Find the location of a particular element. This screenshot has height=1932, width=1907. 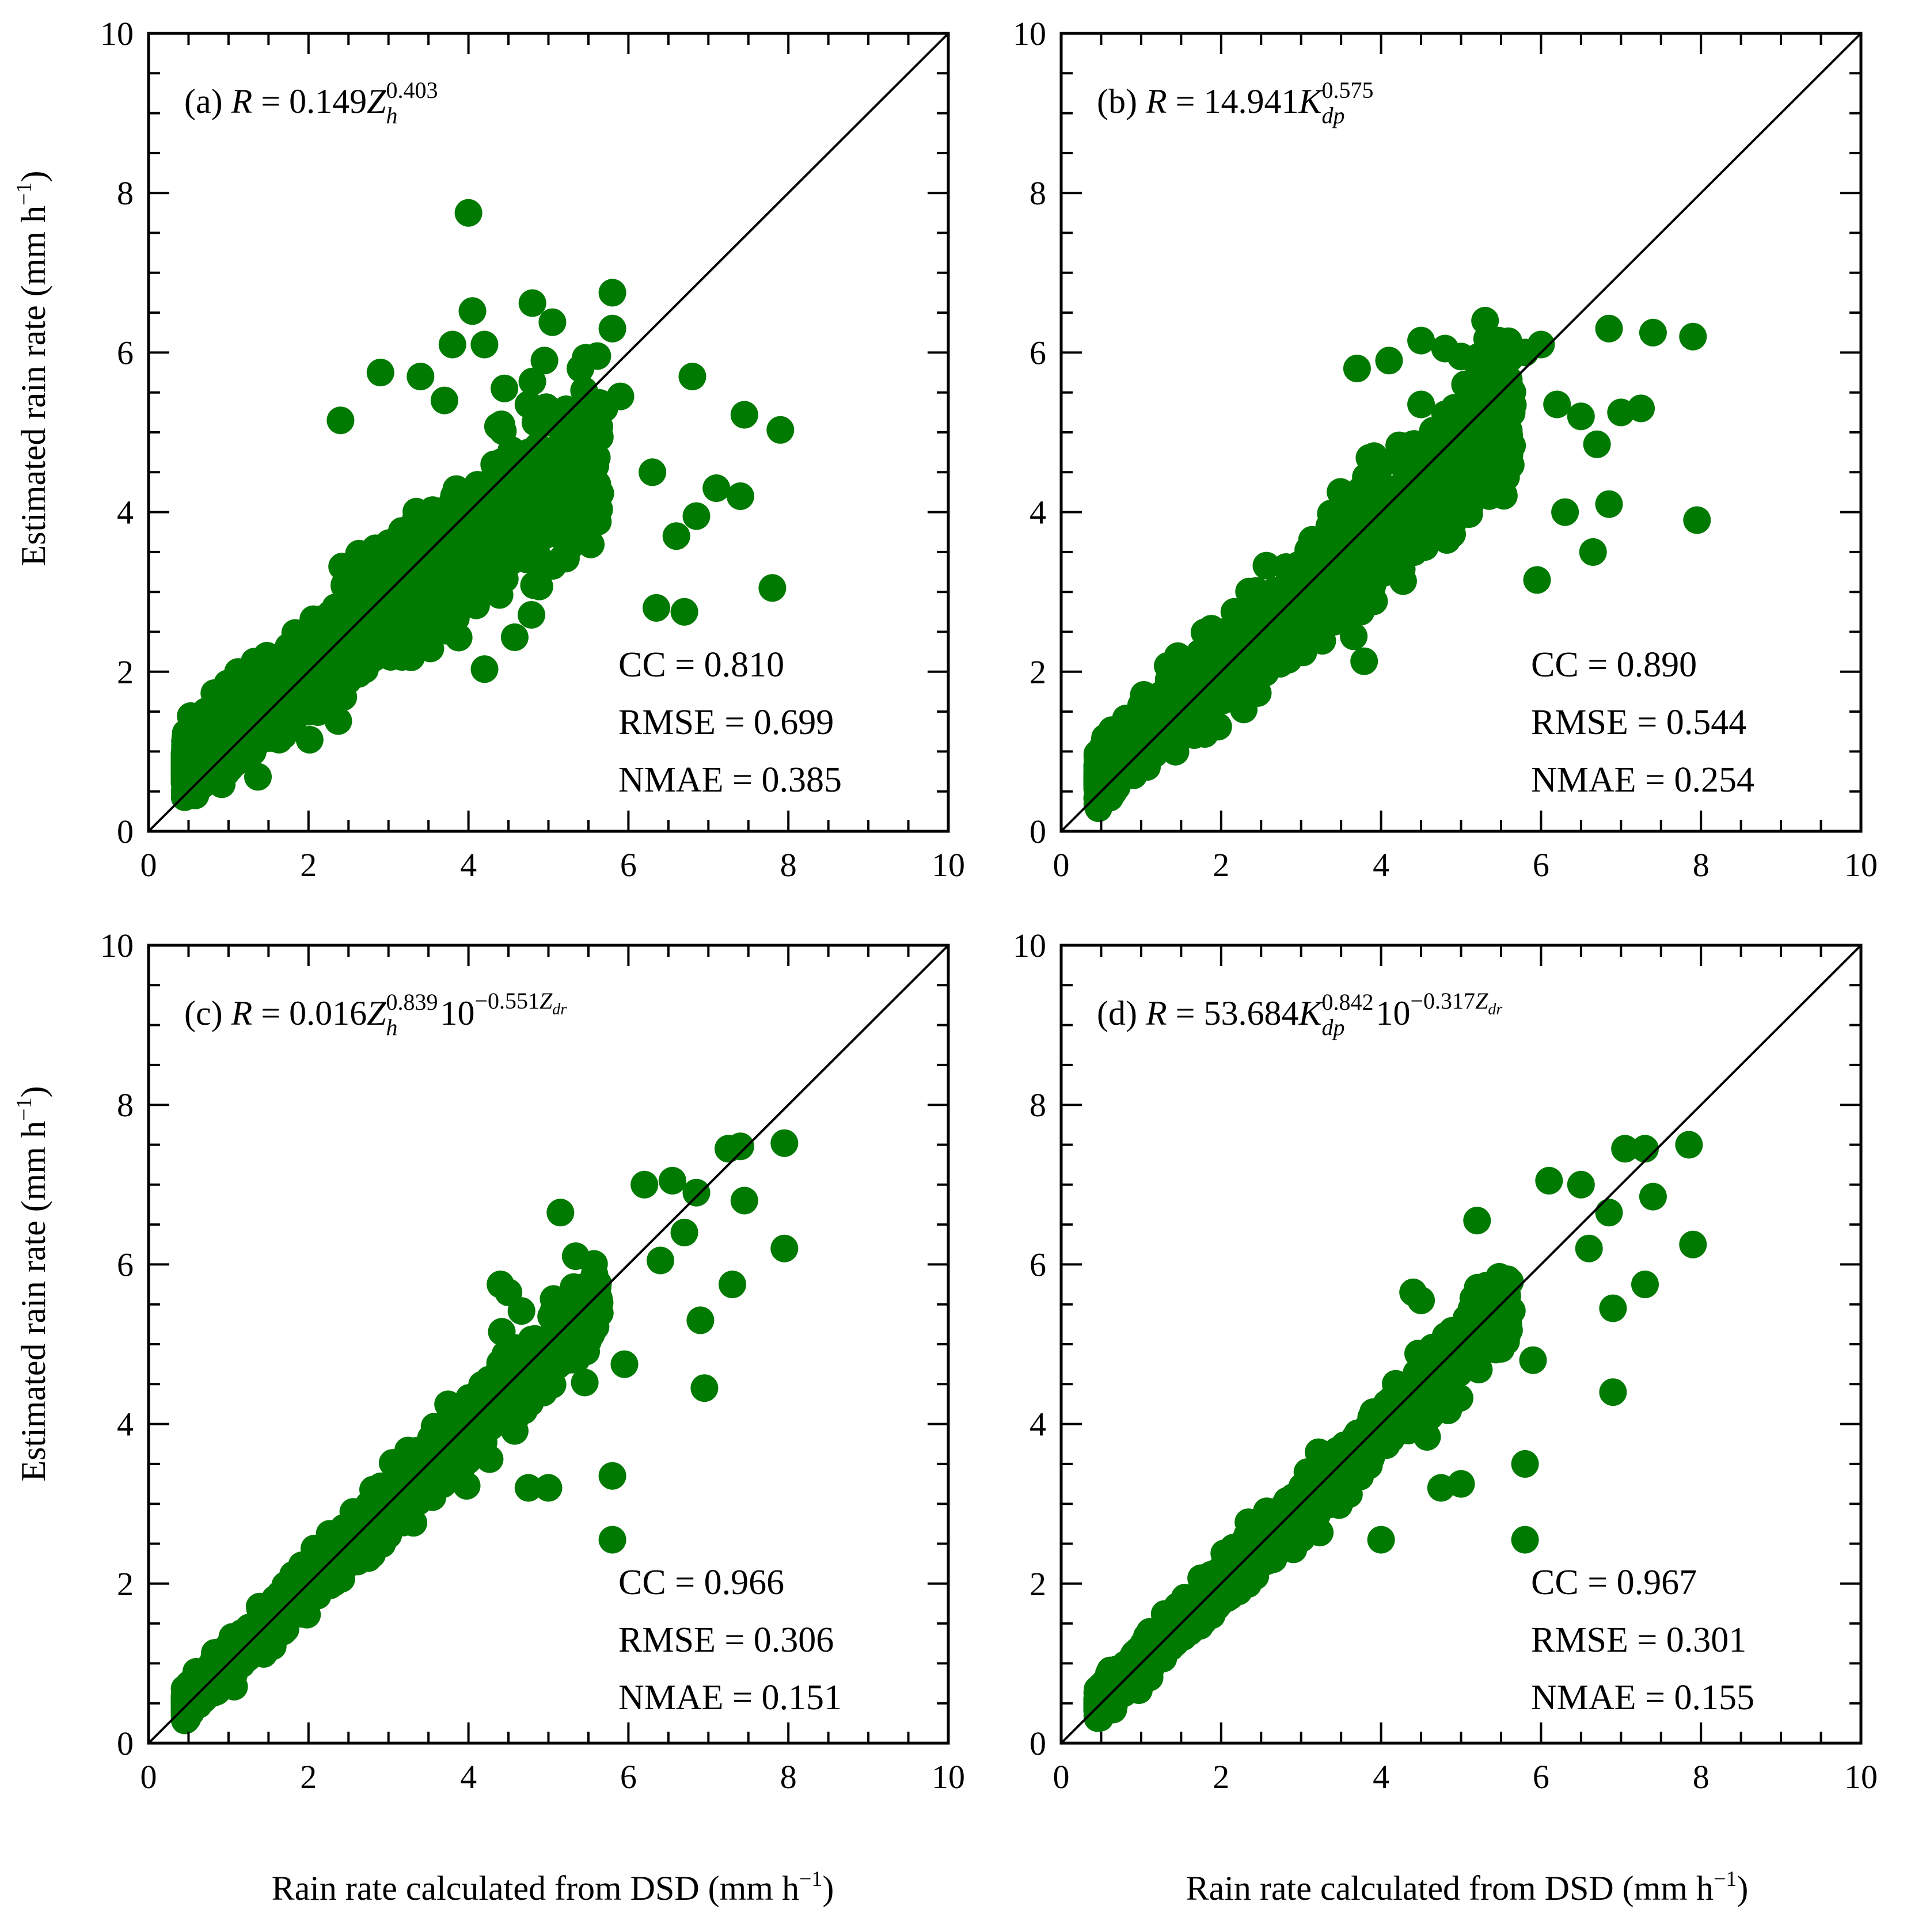

y-tick-label: 6 is located at coordinates (1038, 352).